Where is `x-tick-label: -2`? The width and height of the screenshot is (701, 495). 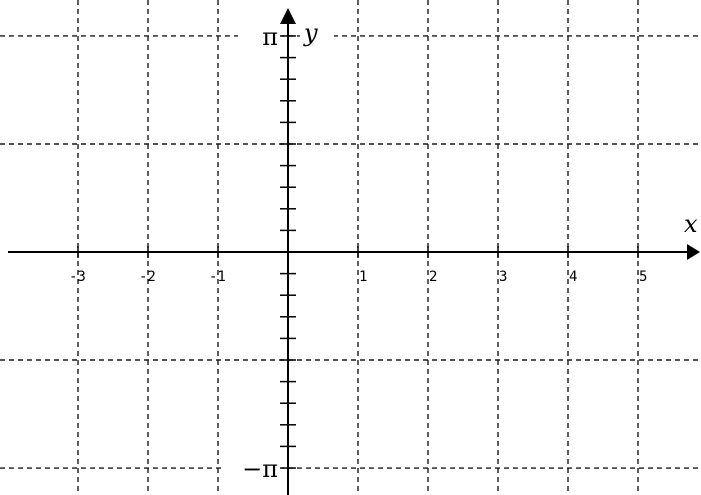
x-tick-label: -2 is located at coordinates (147, 277).